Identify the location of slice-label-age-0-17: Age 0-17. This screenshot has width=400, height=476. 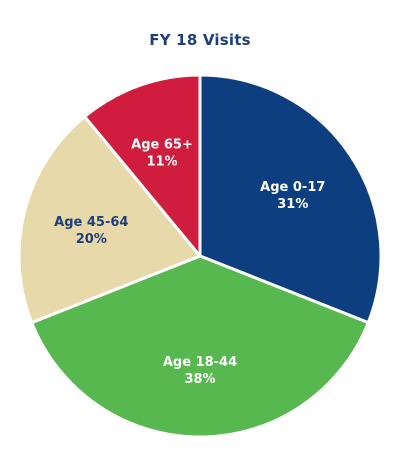
(292, 187).